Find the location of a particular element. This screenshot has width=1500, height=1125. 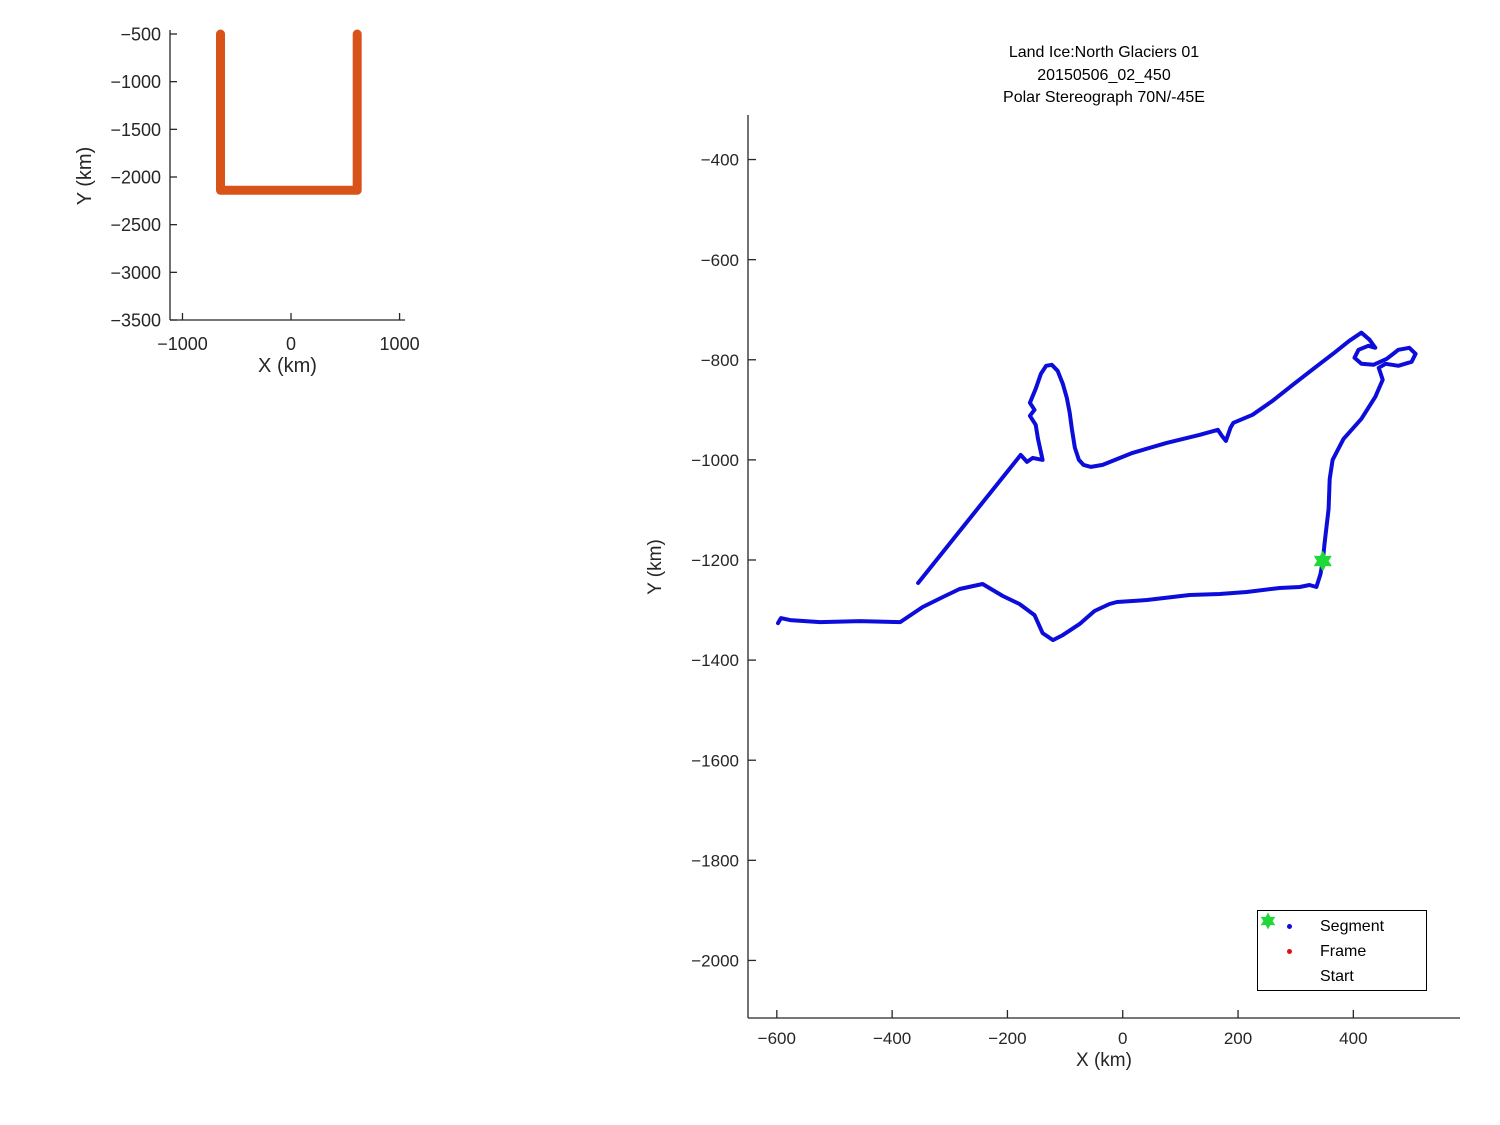

y-tick-label: −1200 is located at coordinates (715, 560).